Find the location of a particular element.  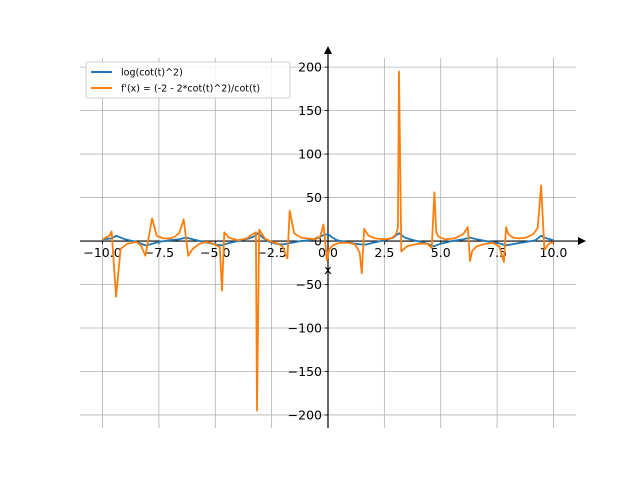

y-axis-arrow-icon is located at coordinates (328, 50).